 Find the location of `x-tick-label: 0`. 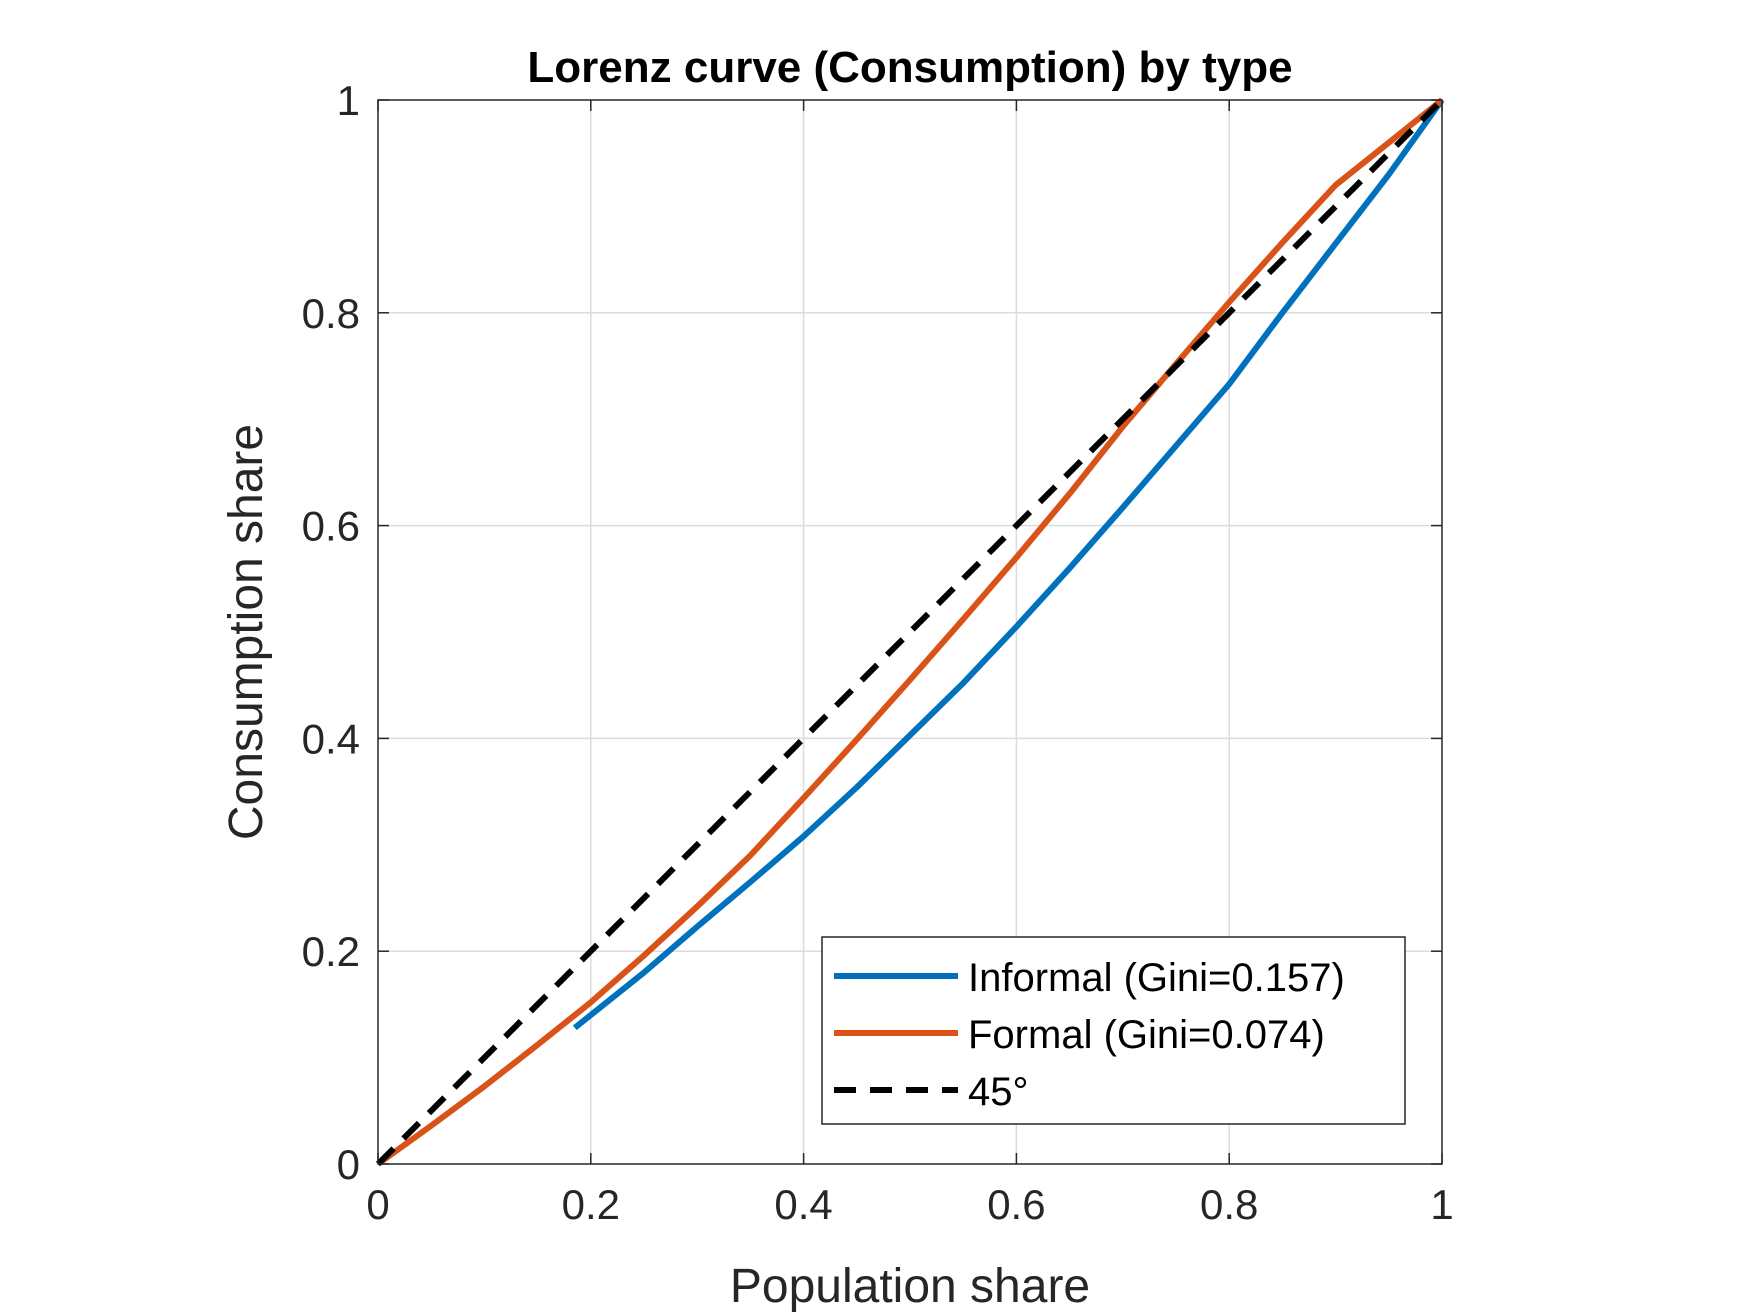

x-tick-label: 0 is located at coordinates (377, 1204).